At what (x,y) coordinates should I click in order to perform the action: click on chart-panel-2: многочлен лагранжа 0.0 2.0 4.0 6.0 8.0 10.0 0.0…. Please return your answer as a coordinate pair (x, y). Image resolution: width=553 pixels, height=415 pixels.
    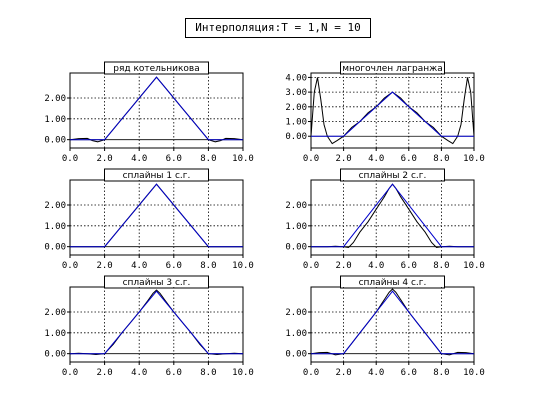
    Looking at the image, I should click on (385, 112).